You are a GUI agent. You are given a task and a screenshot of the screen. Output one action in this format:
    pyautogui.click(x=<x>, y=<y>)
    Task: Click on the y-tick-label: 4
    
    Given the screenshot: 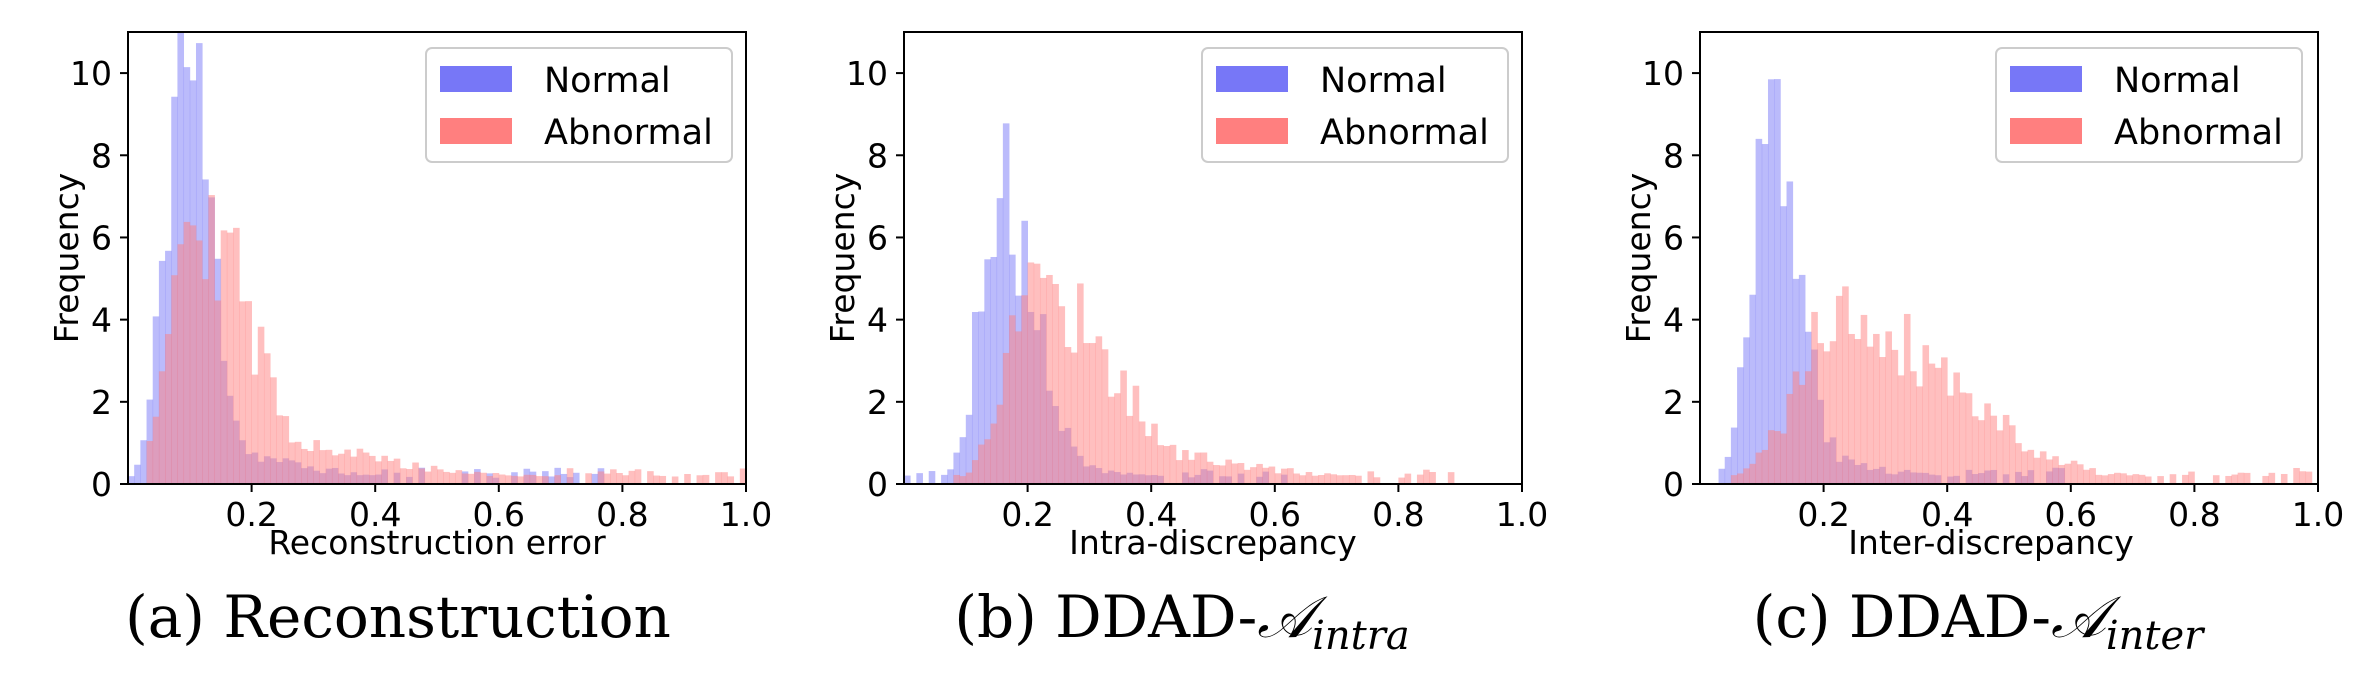 What is the action you would take?
    pyautogui.click(x=877, y=320)
    